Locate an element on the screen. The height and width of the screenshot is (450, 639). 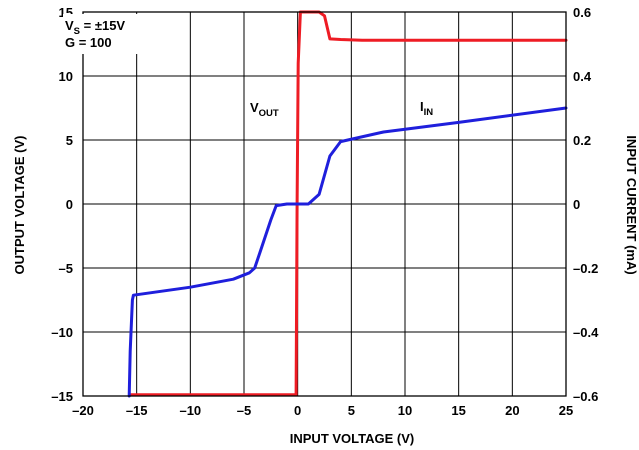
x-axis-title: INPUT VOLTAGE (V) is located at coordinates (352, 438).